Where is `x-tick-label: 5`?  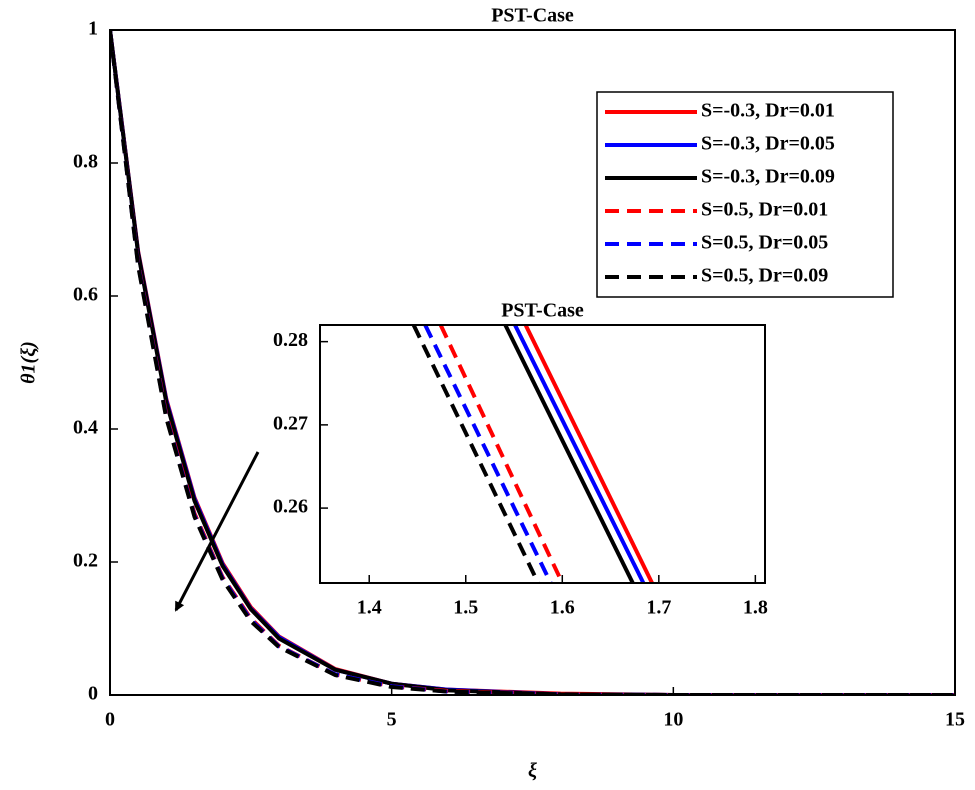
x-tick-label: 5 is located at coordinates (392, 720).